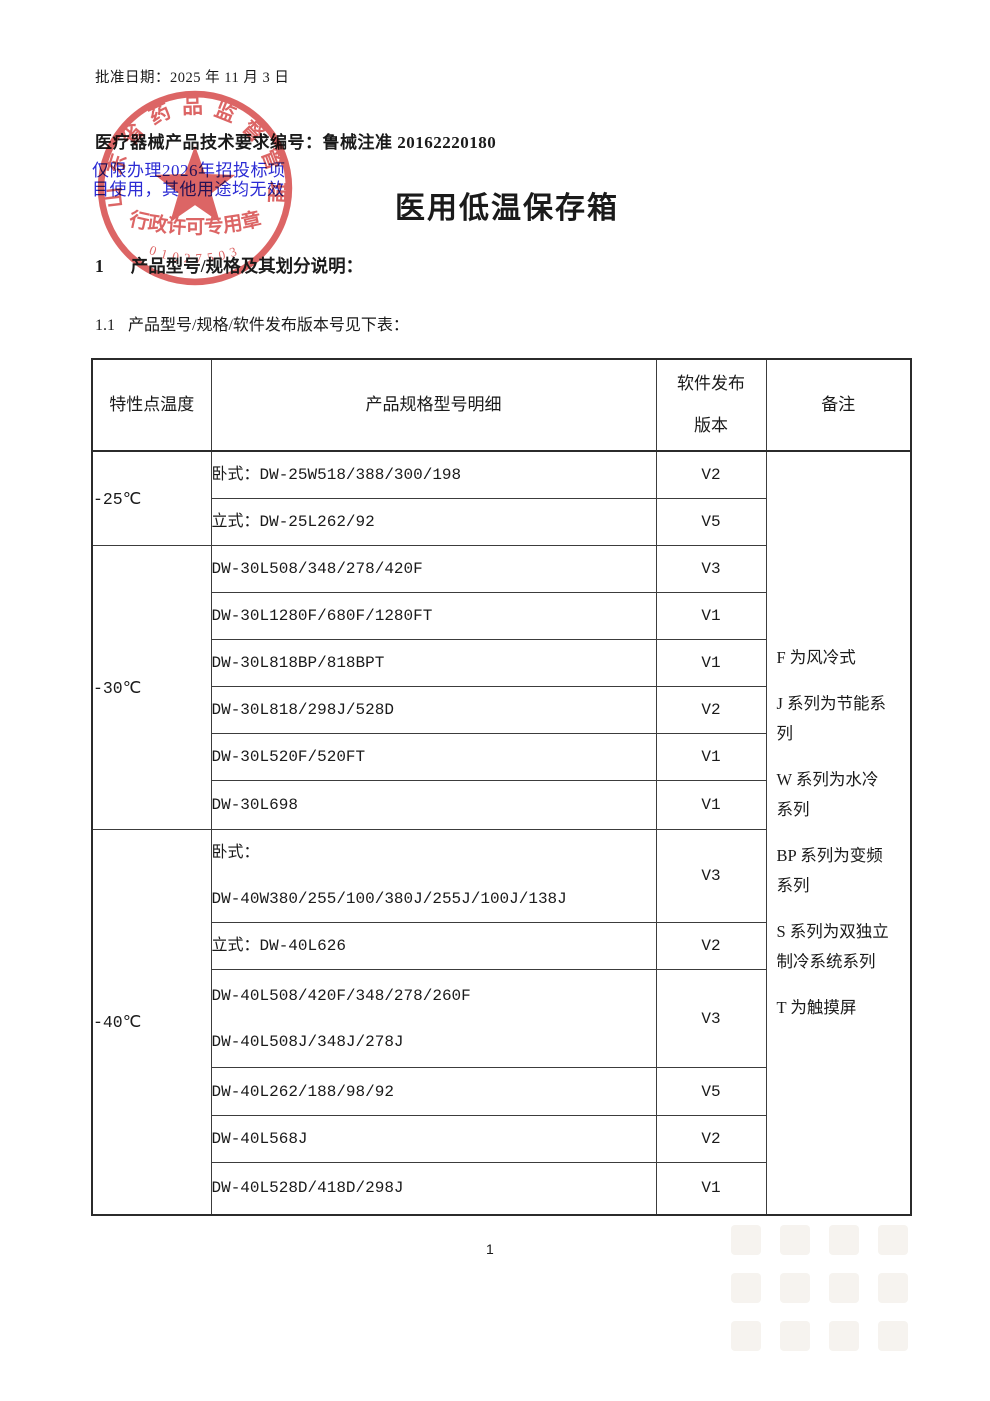  Describe the element at coordinates (827, 794) in the screenshot. I see `remark-item: W 系列为水冷系列` at that location.